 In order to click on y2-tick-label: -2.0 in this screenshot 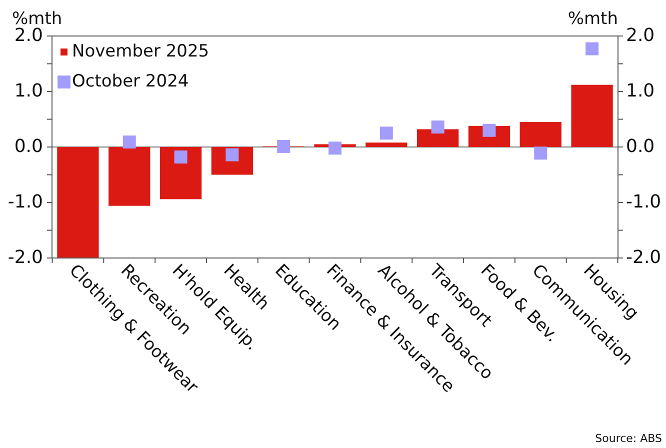, I will do `click(644, 257)`.